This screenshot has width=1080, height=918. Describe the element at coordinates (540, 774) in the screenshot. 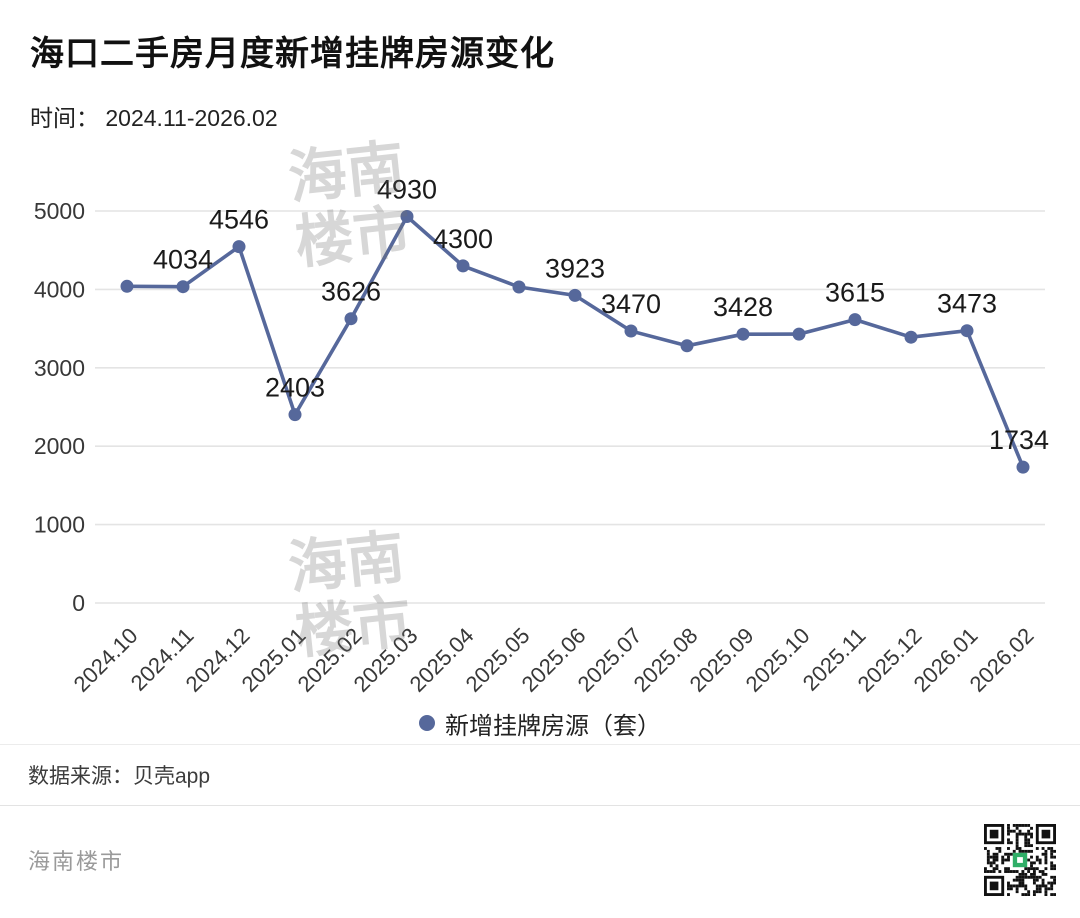

I see `source-row: 数据来源：贝壳app` at that location.